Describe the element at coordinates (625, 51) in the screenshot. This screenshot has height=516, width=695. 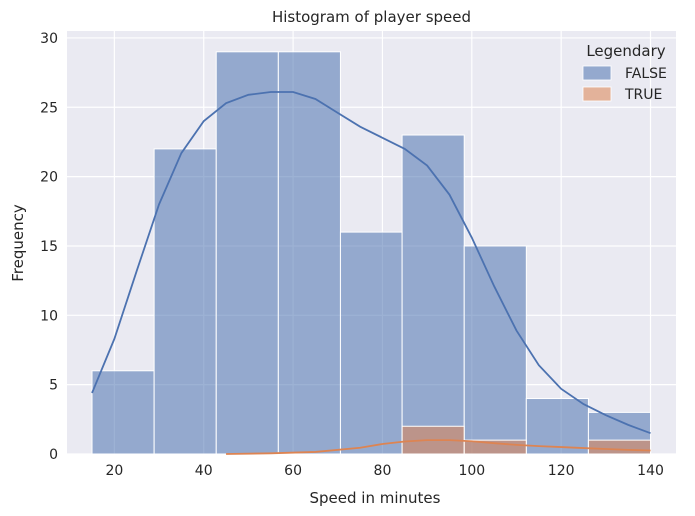
I see `legend-title: Legendary` at that location.